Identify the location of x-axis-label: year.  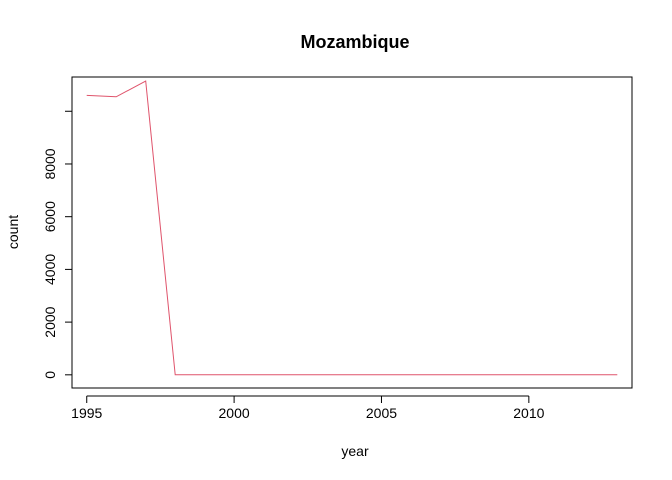
(355, 451).